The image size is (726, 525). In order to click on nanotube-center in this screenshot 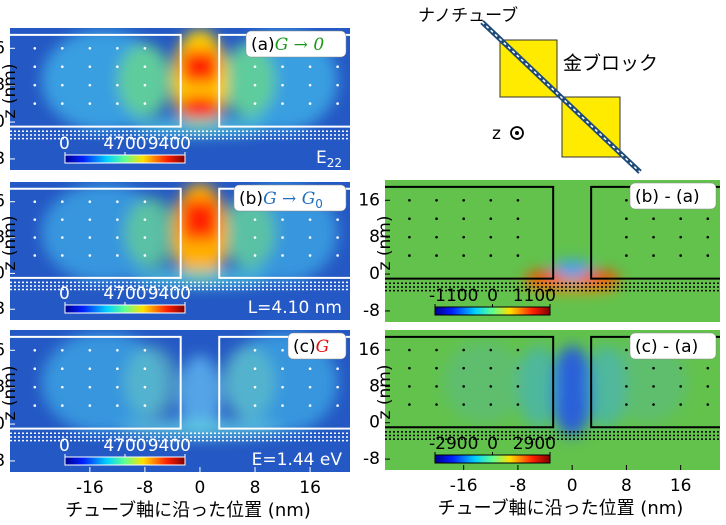, I will do `click(561, 97)`.